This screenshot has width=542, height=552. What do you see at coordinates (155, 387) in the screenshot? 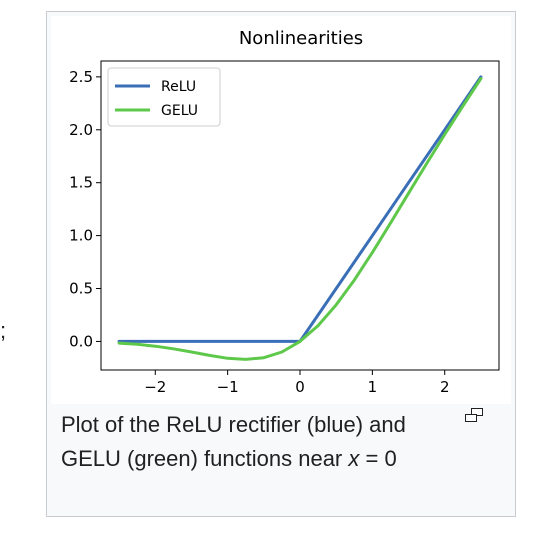
I see `x-tick-label: −2` at bounding box center [155, 387].